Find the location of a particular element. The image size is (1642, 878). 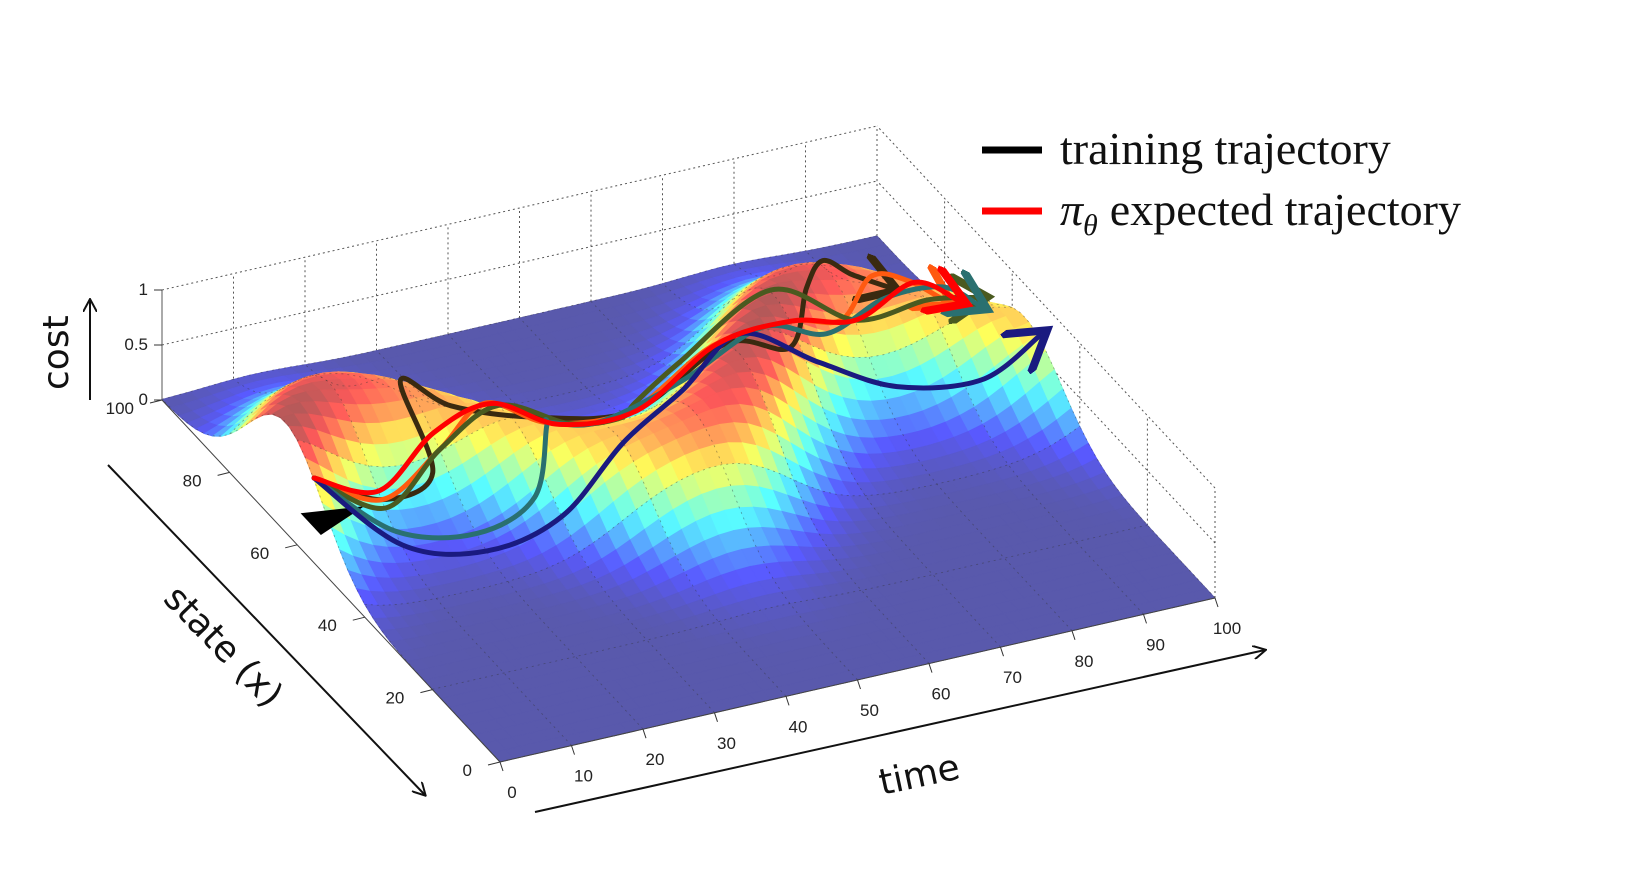

time-tick-label: 50 is located at coordinates (869, 710).